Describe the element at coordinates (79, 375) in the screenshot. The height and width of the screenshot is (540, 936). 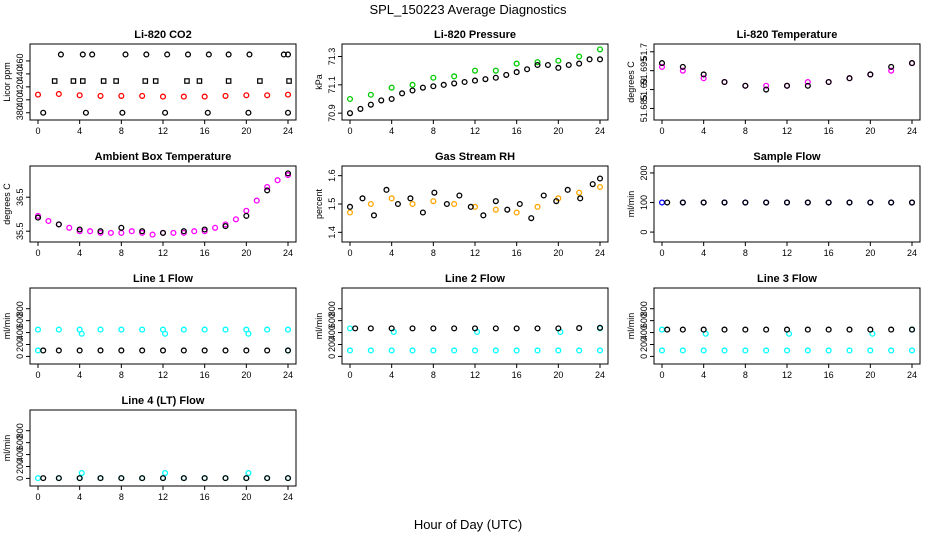
I see `x-tick-label: 4` at that location.